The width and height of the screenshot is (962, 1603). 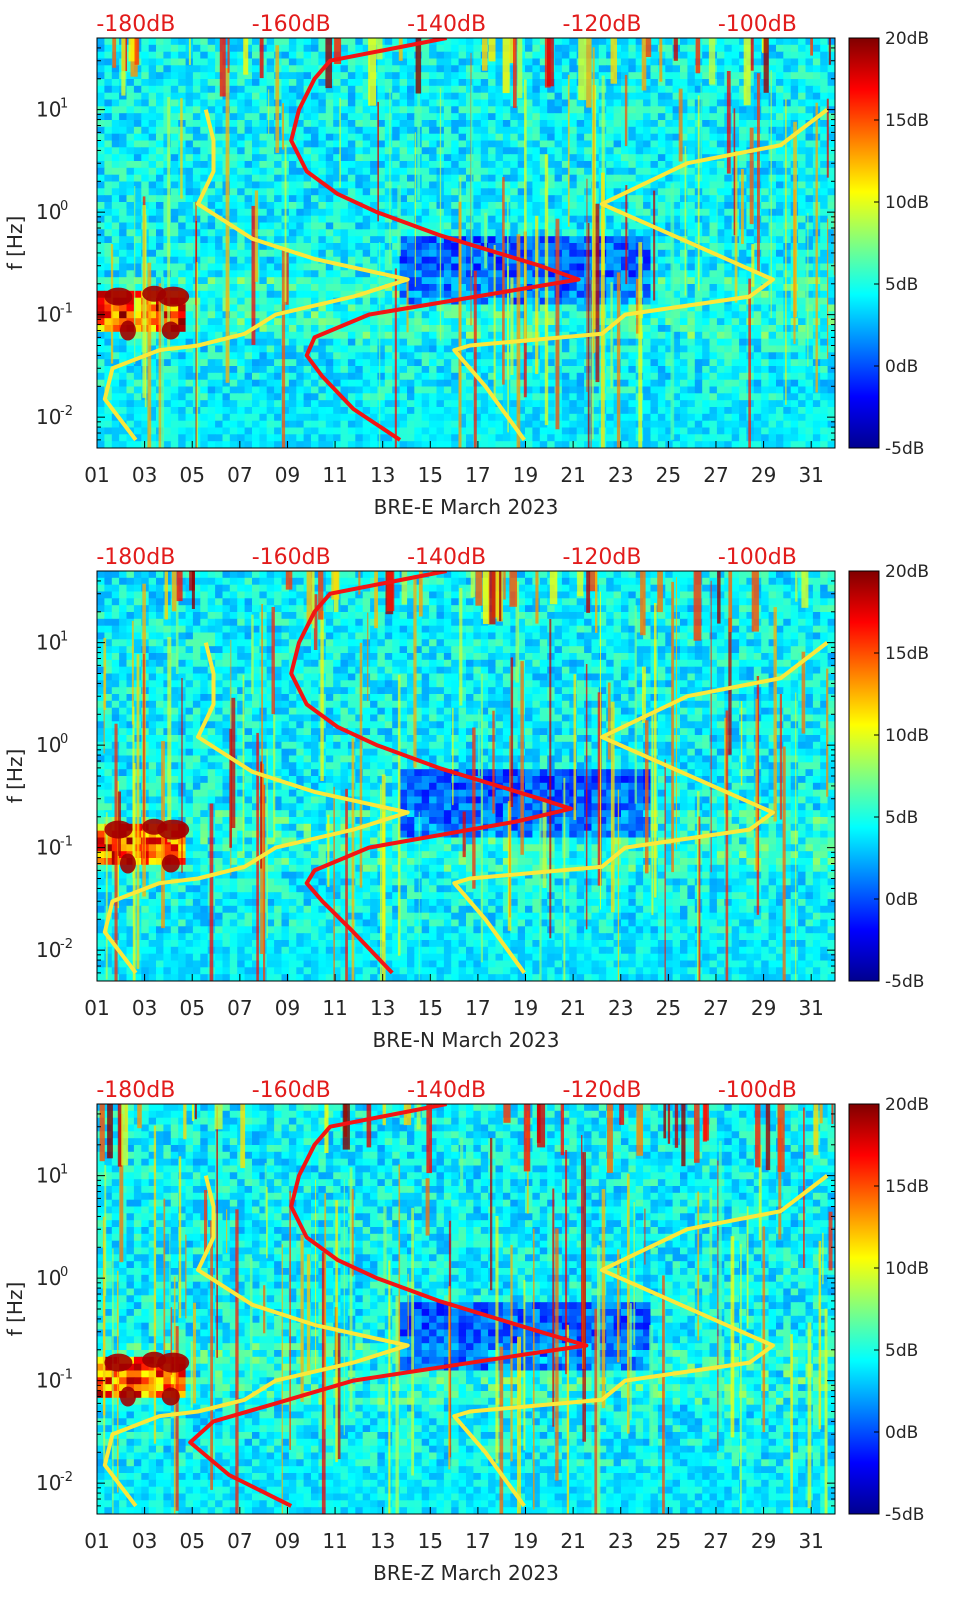 What do you see at coordinates (901, 1351) in the screenshot?
I see `colorbar-tick-label: 5dB` at bounding box center [901, 1351].